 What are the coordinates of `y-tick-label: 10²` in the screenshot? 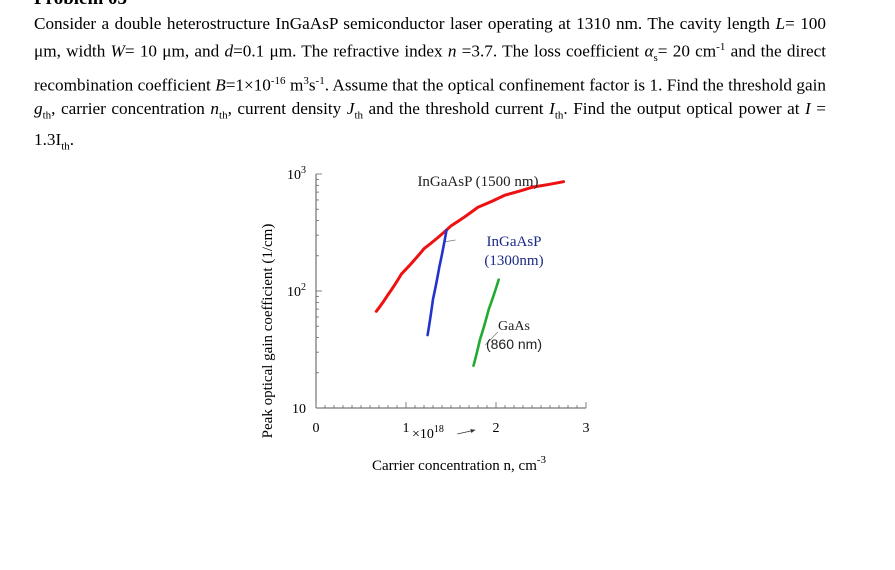 It's located at (296, 291).